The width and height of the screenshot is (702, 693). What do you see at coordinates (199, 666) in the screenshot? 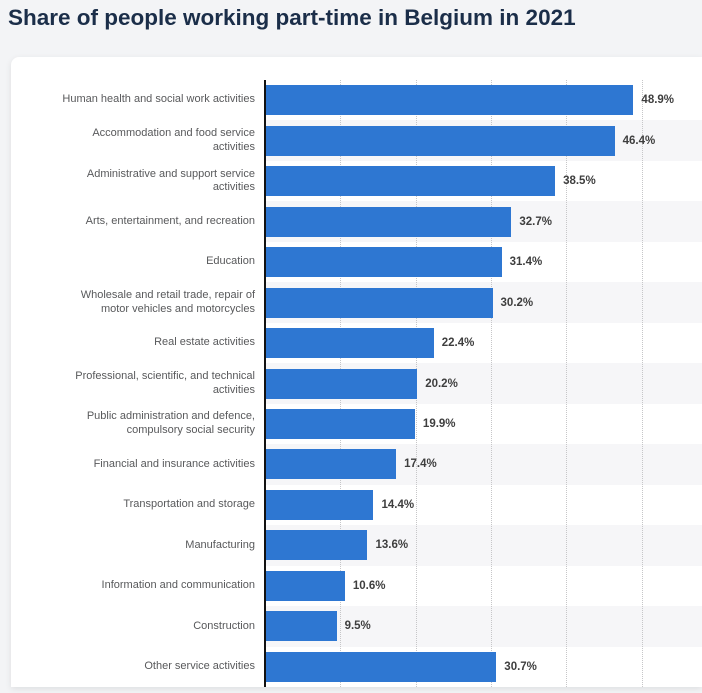
I see `category-label: Other service activities` at bounding box center [199, 666].